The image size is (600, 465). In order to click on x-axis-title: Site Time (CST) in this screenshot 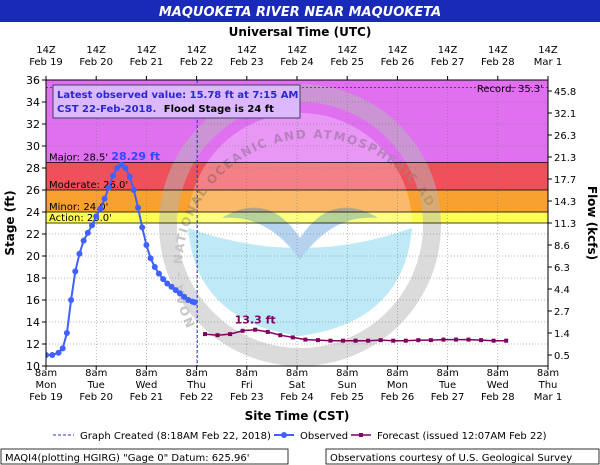, I will do `click(297, 416)`.